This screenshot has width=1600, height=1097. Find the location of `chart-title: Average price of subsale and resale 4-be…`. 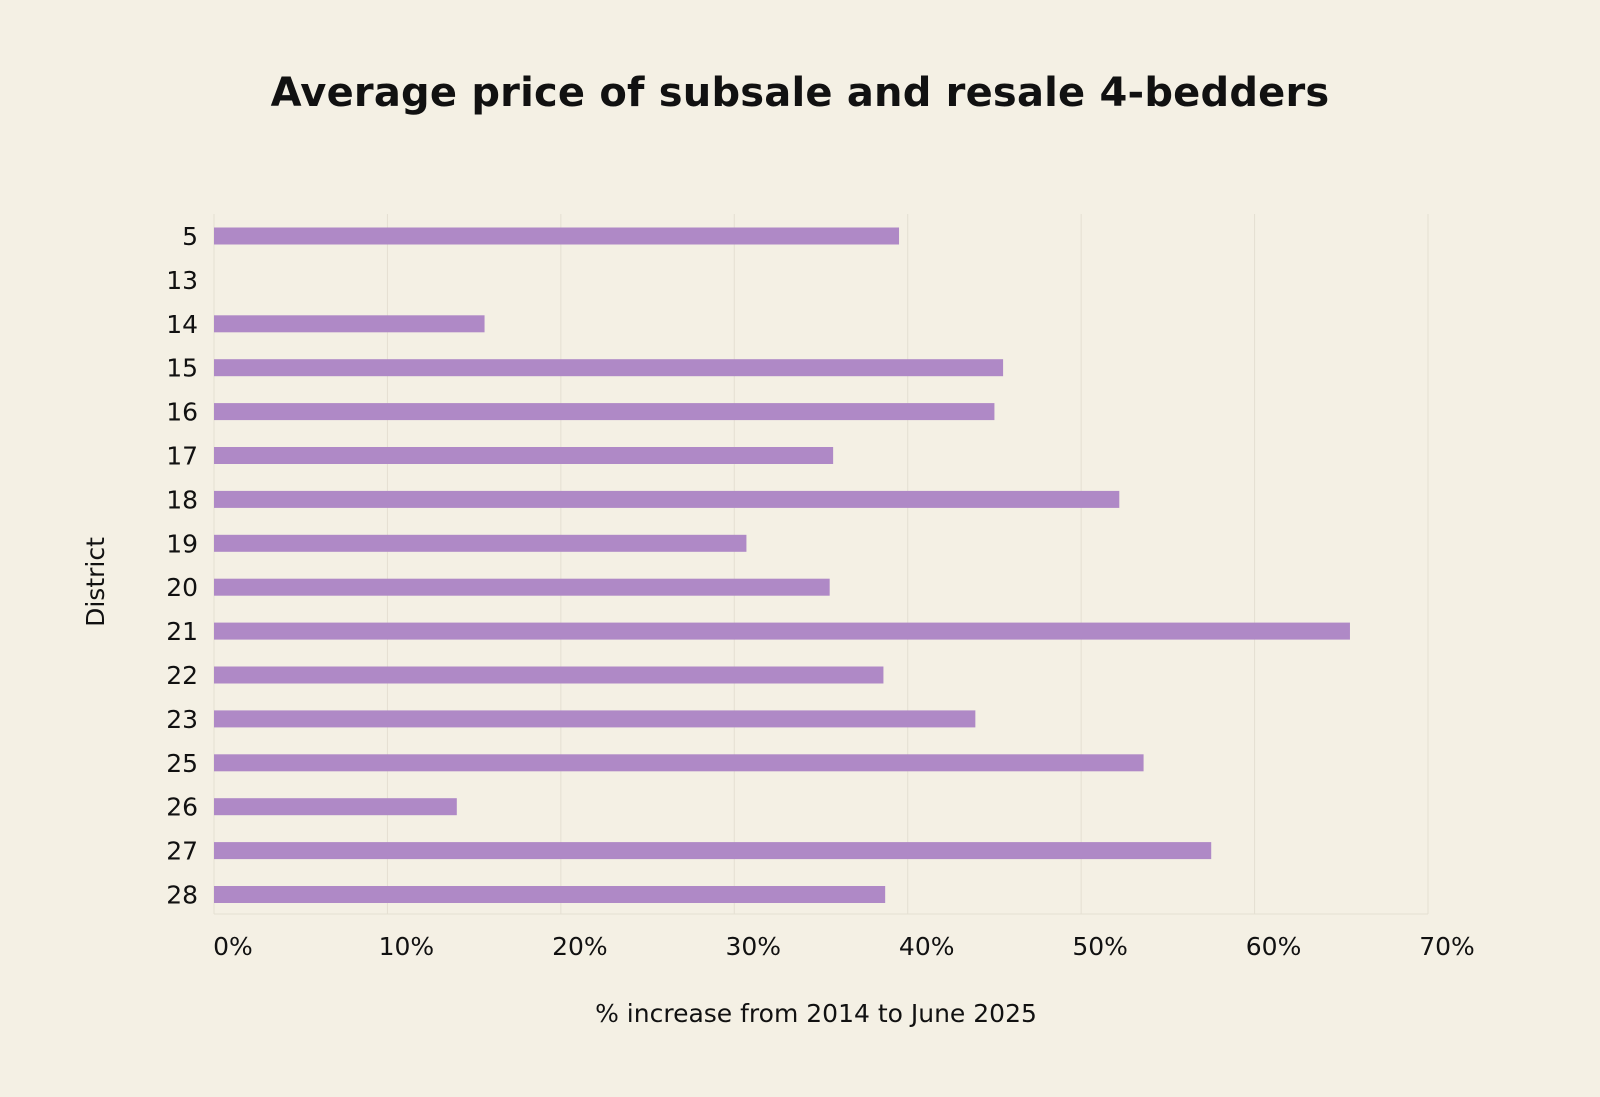

chart-title: Average price of subsale and resale 4-be… is located at coordinates (800, 93).